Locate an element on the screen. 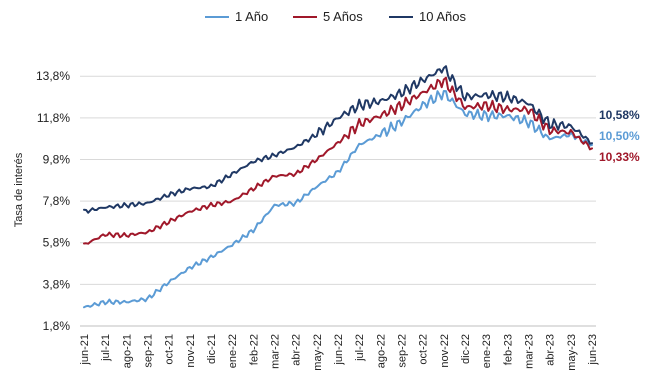 Image resolution: width=649 pixels, height=374 pixels. y-tick-label: 7,8% is located at coordinates (57, 201).